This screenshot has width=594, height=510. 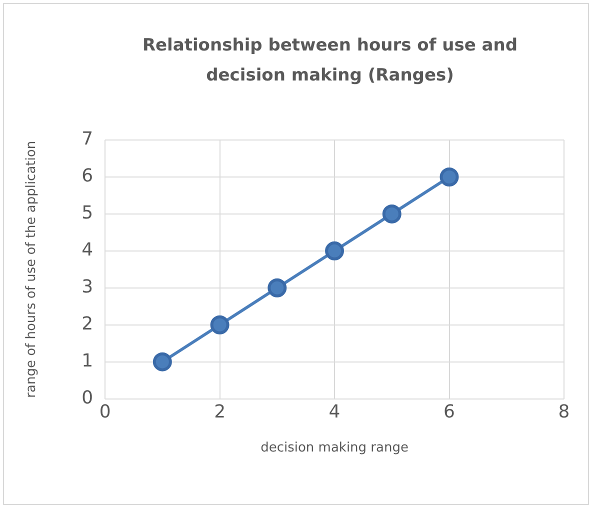 What do you see at coordinates (88, 397) in the screenshot?
I see `y-tick-label: 0` at bounding box center [88, 397].